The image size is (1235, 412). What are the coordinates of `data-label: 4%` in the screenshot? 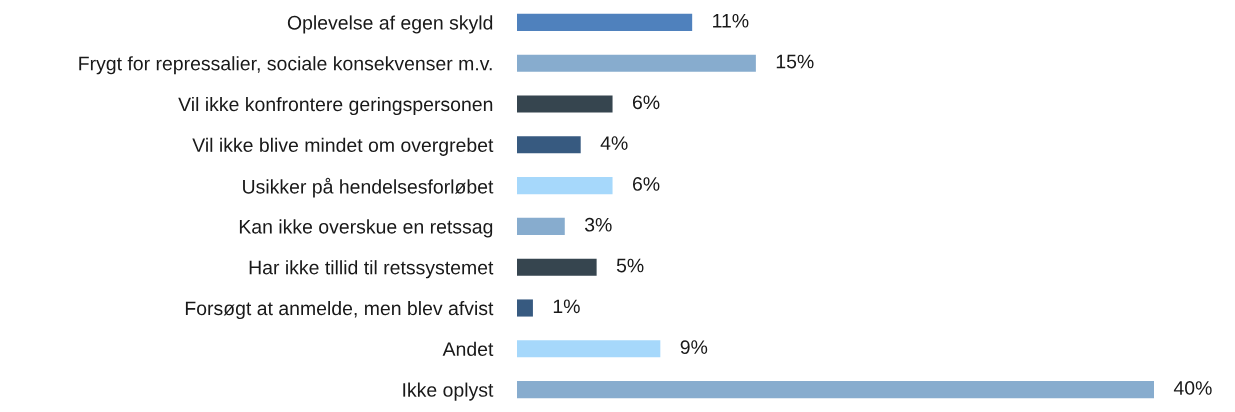 It's located at (614, 143).